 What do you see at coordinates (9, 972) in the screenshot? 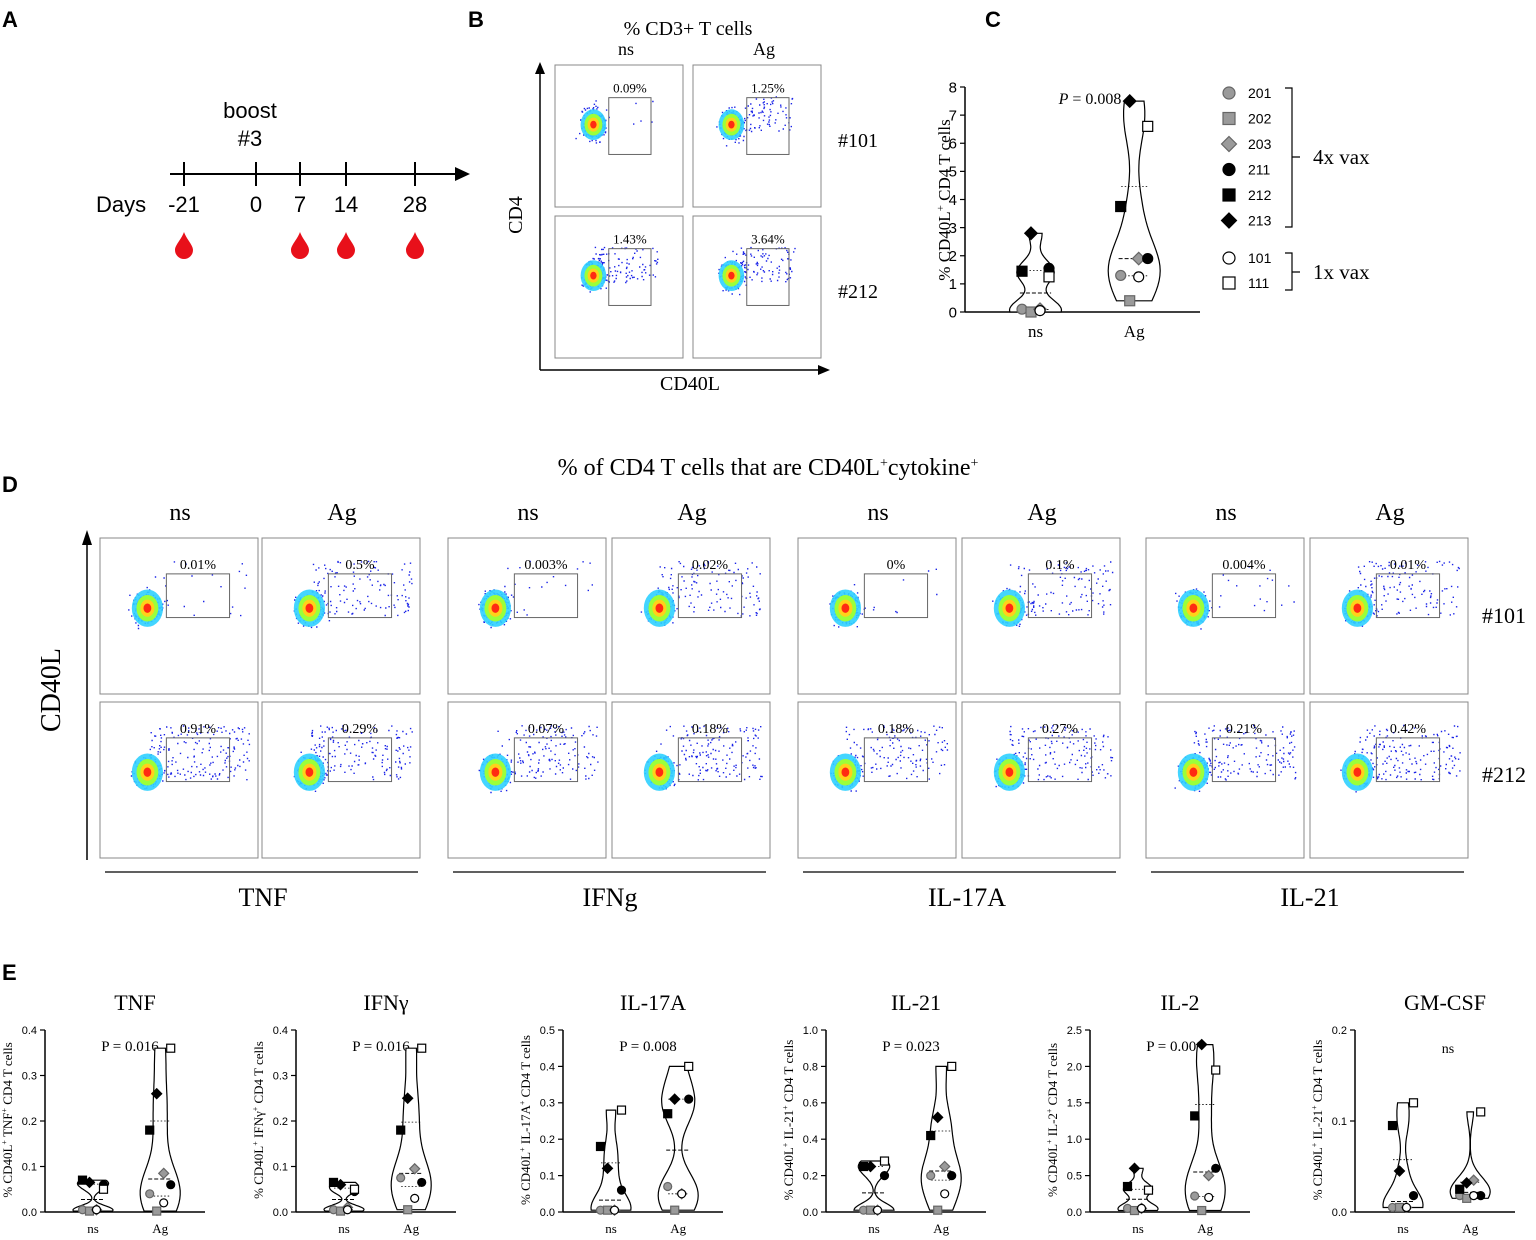
I see `panel-label-e: E` at bounding box center [9, 972].